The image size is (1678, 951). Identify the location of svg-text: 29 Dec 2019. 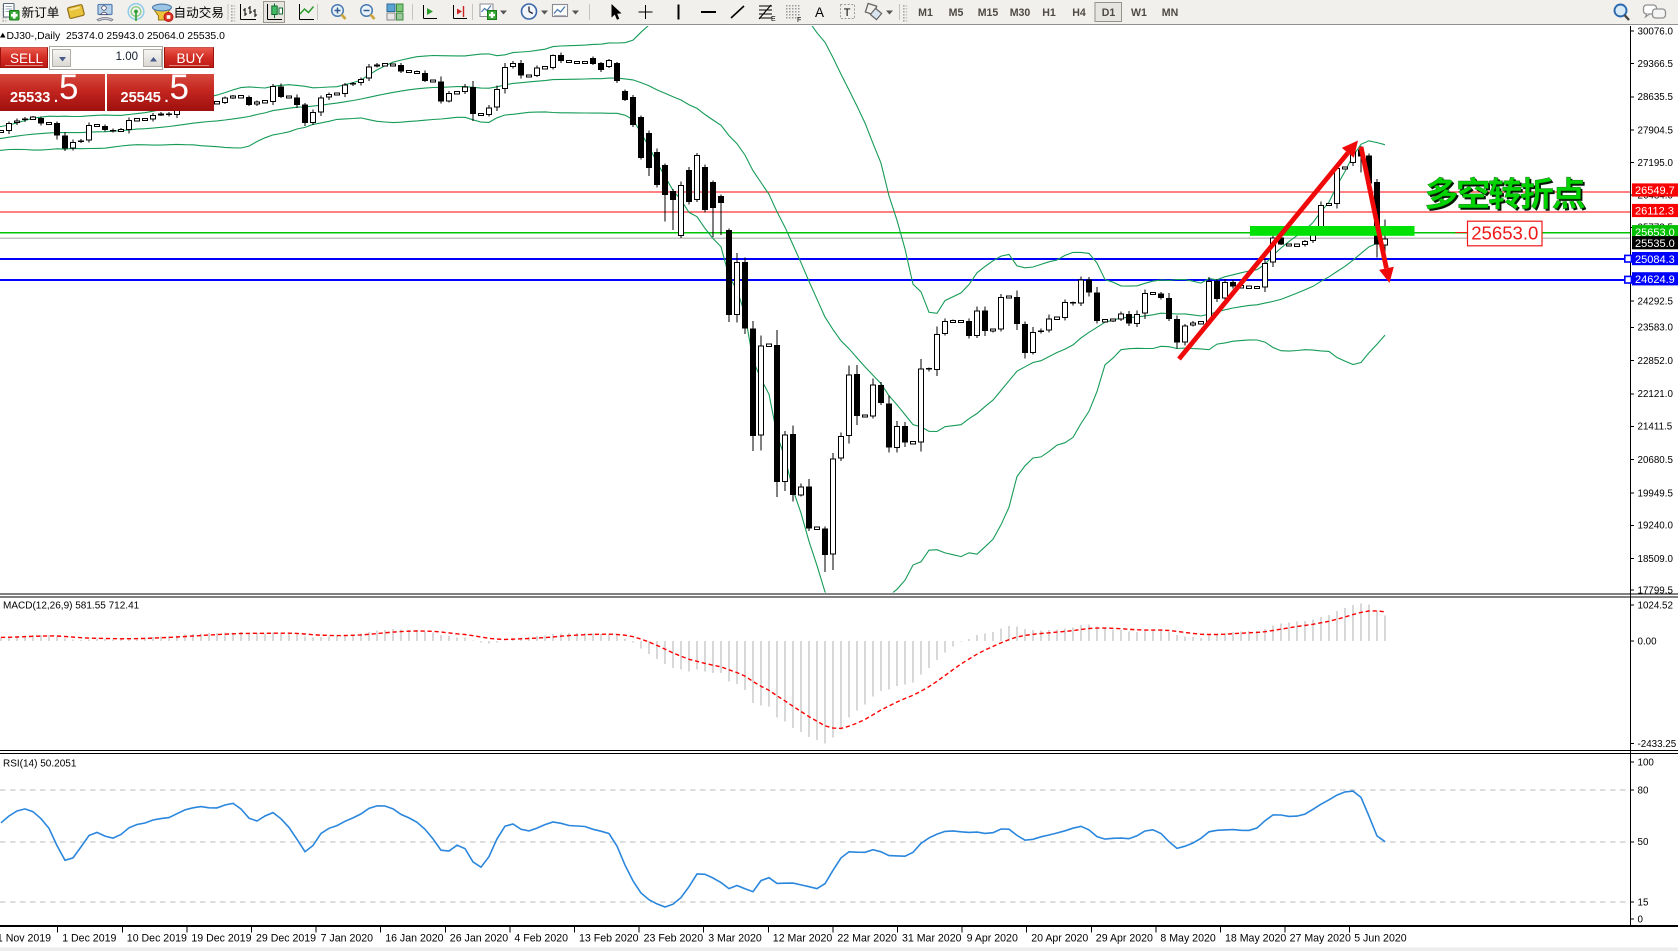
(286, 939).